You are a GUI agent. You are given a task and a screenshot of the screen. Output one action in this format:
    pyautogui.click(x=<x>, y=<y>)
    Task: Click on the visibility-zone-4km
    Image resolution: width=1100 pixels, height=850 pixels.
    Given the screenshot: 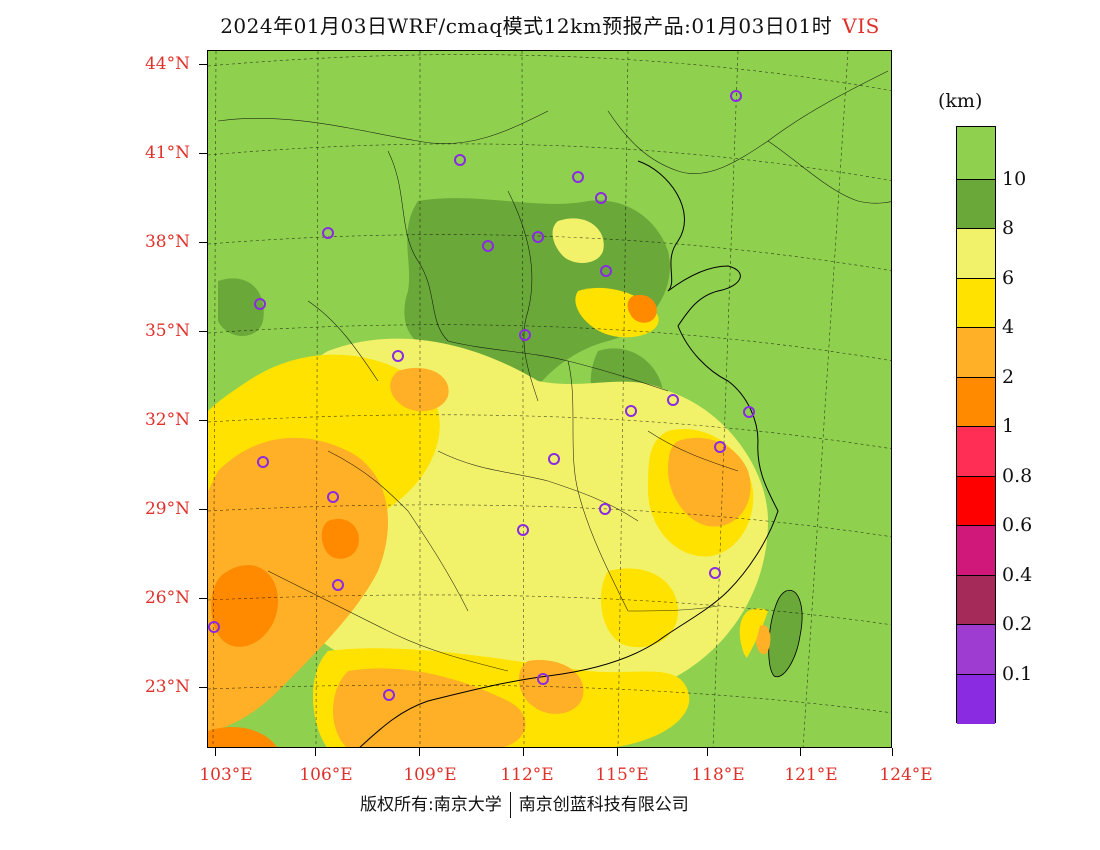 What is the action you would take?
    pyautogui.click(x=639, y=608)
    